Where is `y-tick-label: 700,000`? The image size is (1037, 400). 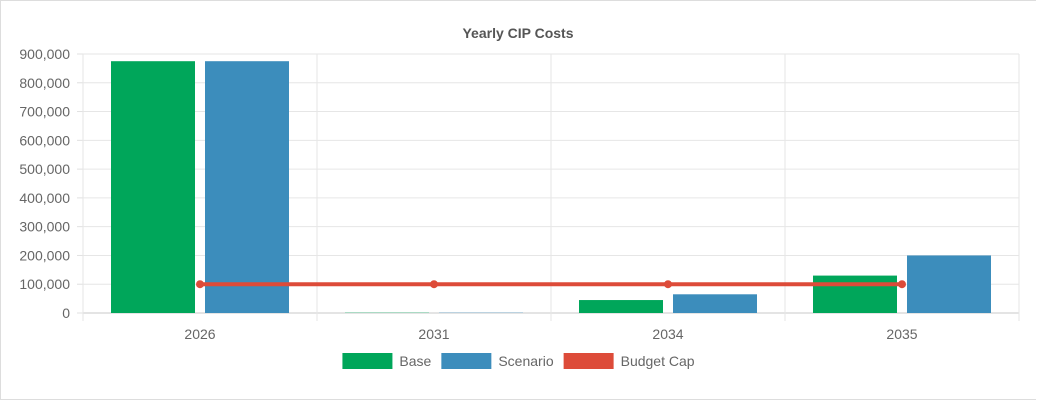 y-tick-label: 700,000 is located at coordinates (44, 112).